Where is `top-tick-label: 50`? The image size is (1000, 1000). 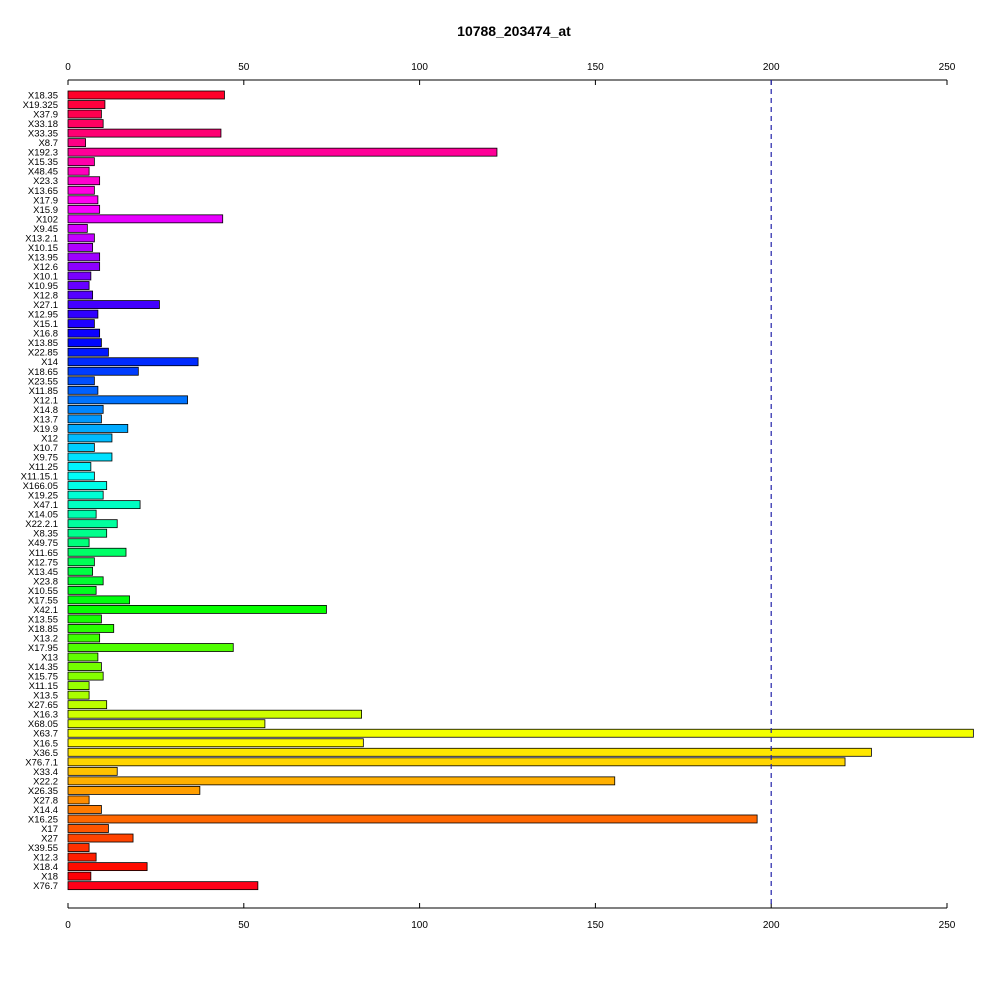
top-tick-label: 50 is located at coordinates (244, 67).